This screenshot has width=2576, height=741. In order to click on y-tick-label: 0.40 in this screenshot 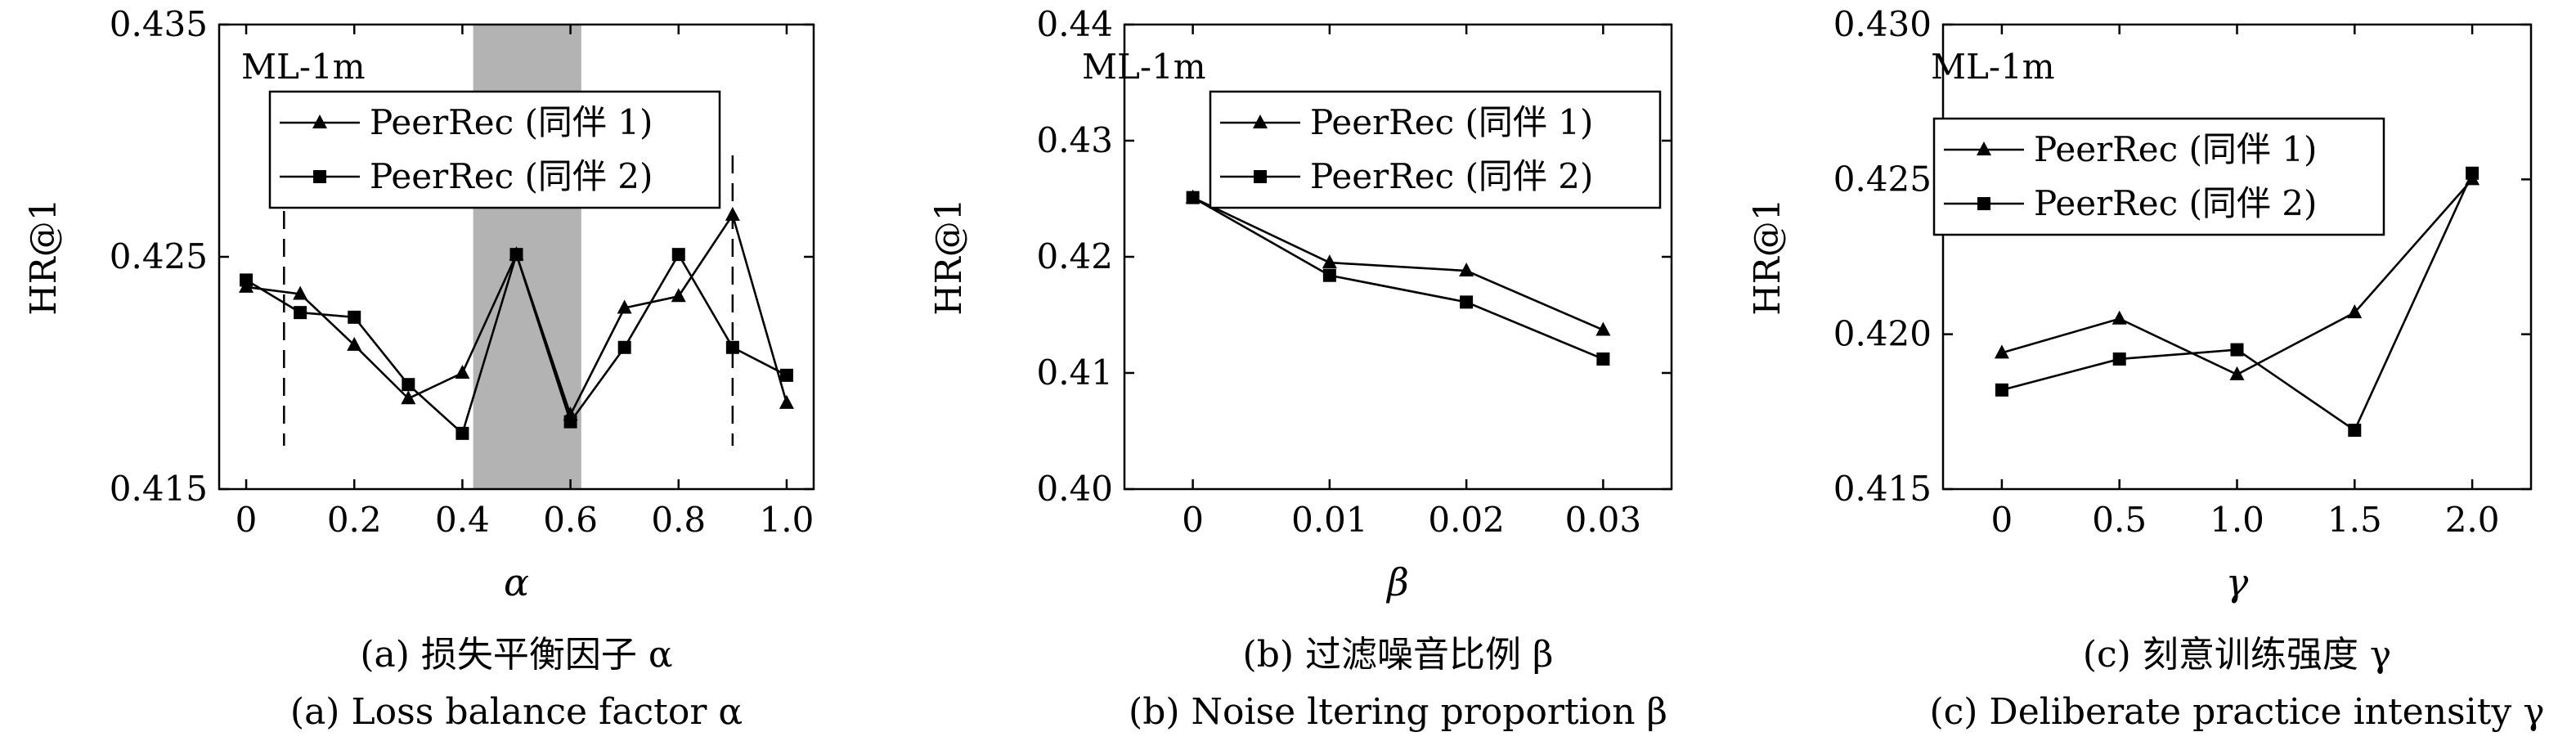, I will do `click(1074, 489)`.